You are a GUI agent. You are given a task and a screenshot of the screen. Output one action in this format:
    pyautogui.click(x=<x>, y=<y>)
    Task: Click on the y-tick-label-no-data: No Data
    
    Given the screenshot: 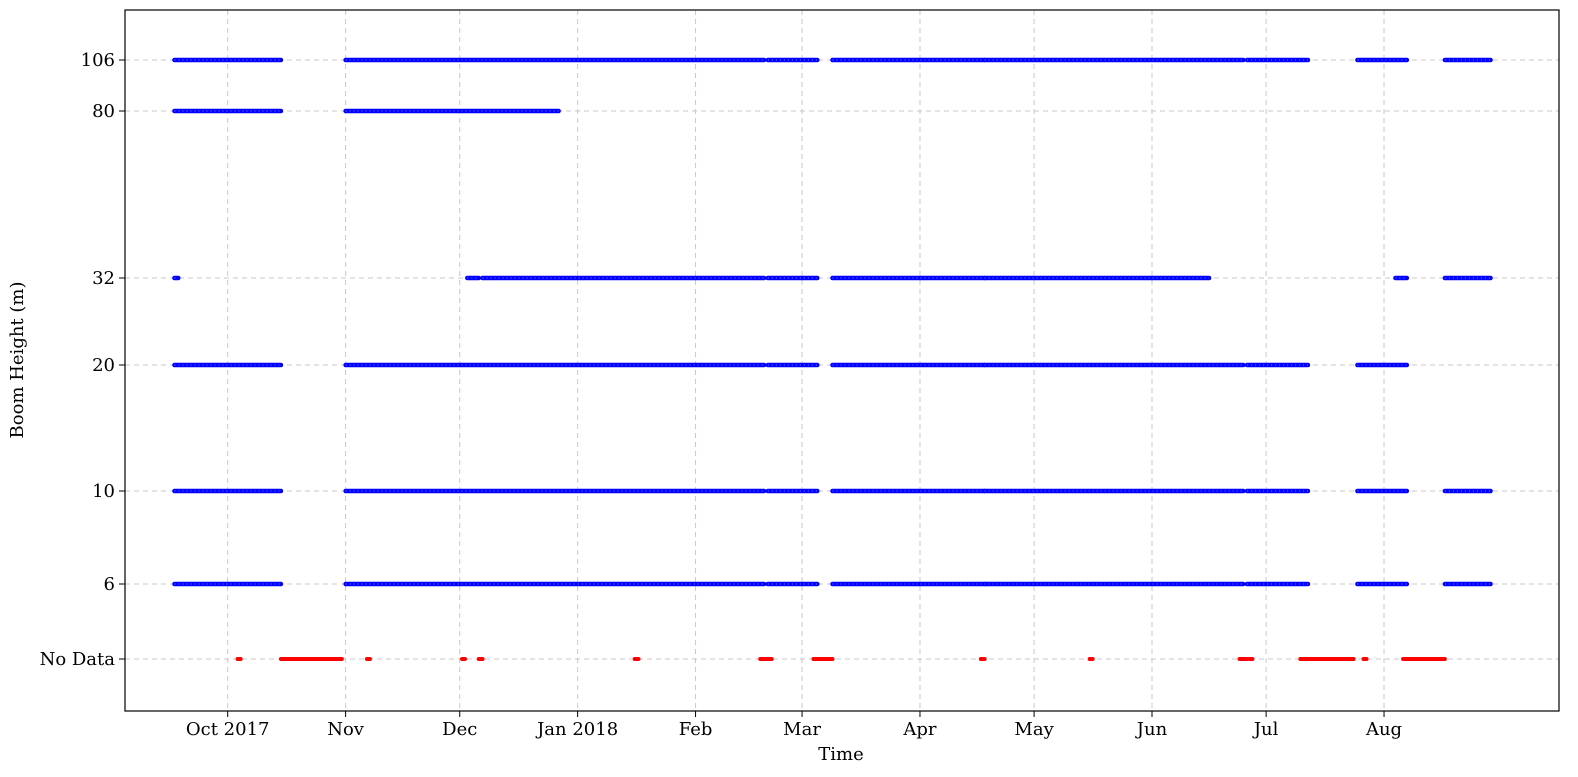 What is the action you would take?
    pyautogui.click(x=78, y=659)
    